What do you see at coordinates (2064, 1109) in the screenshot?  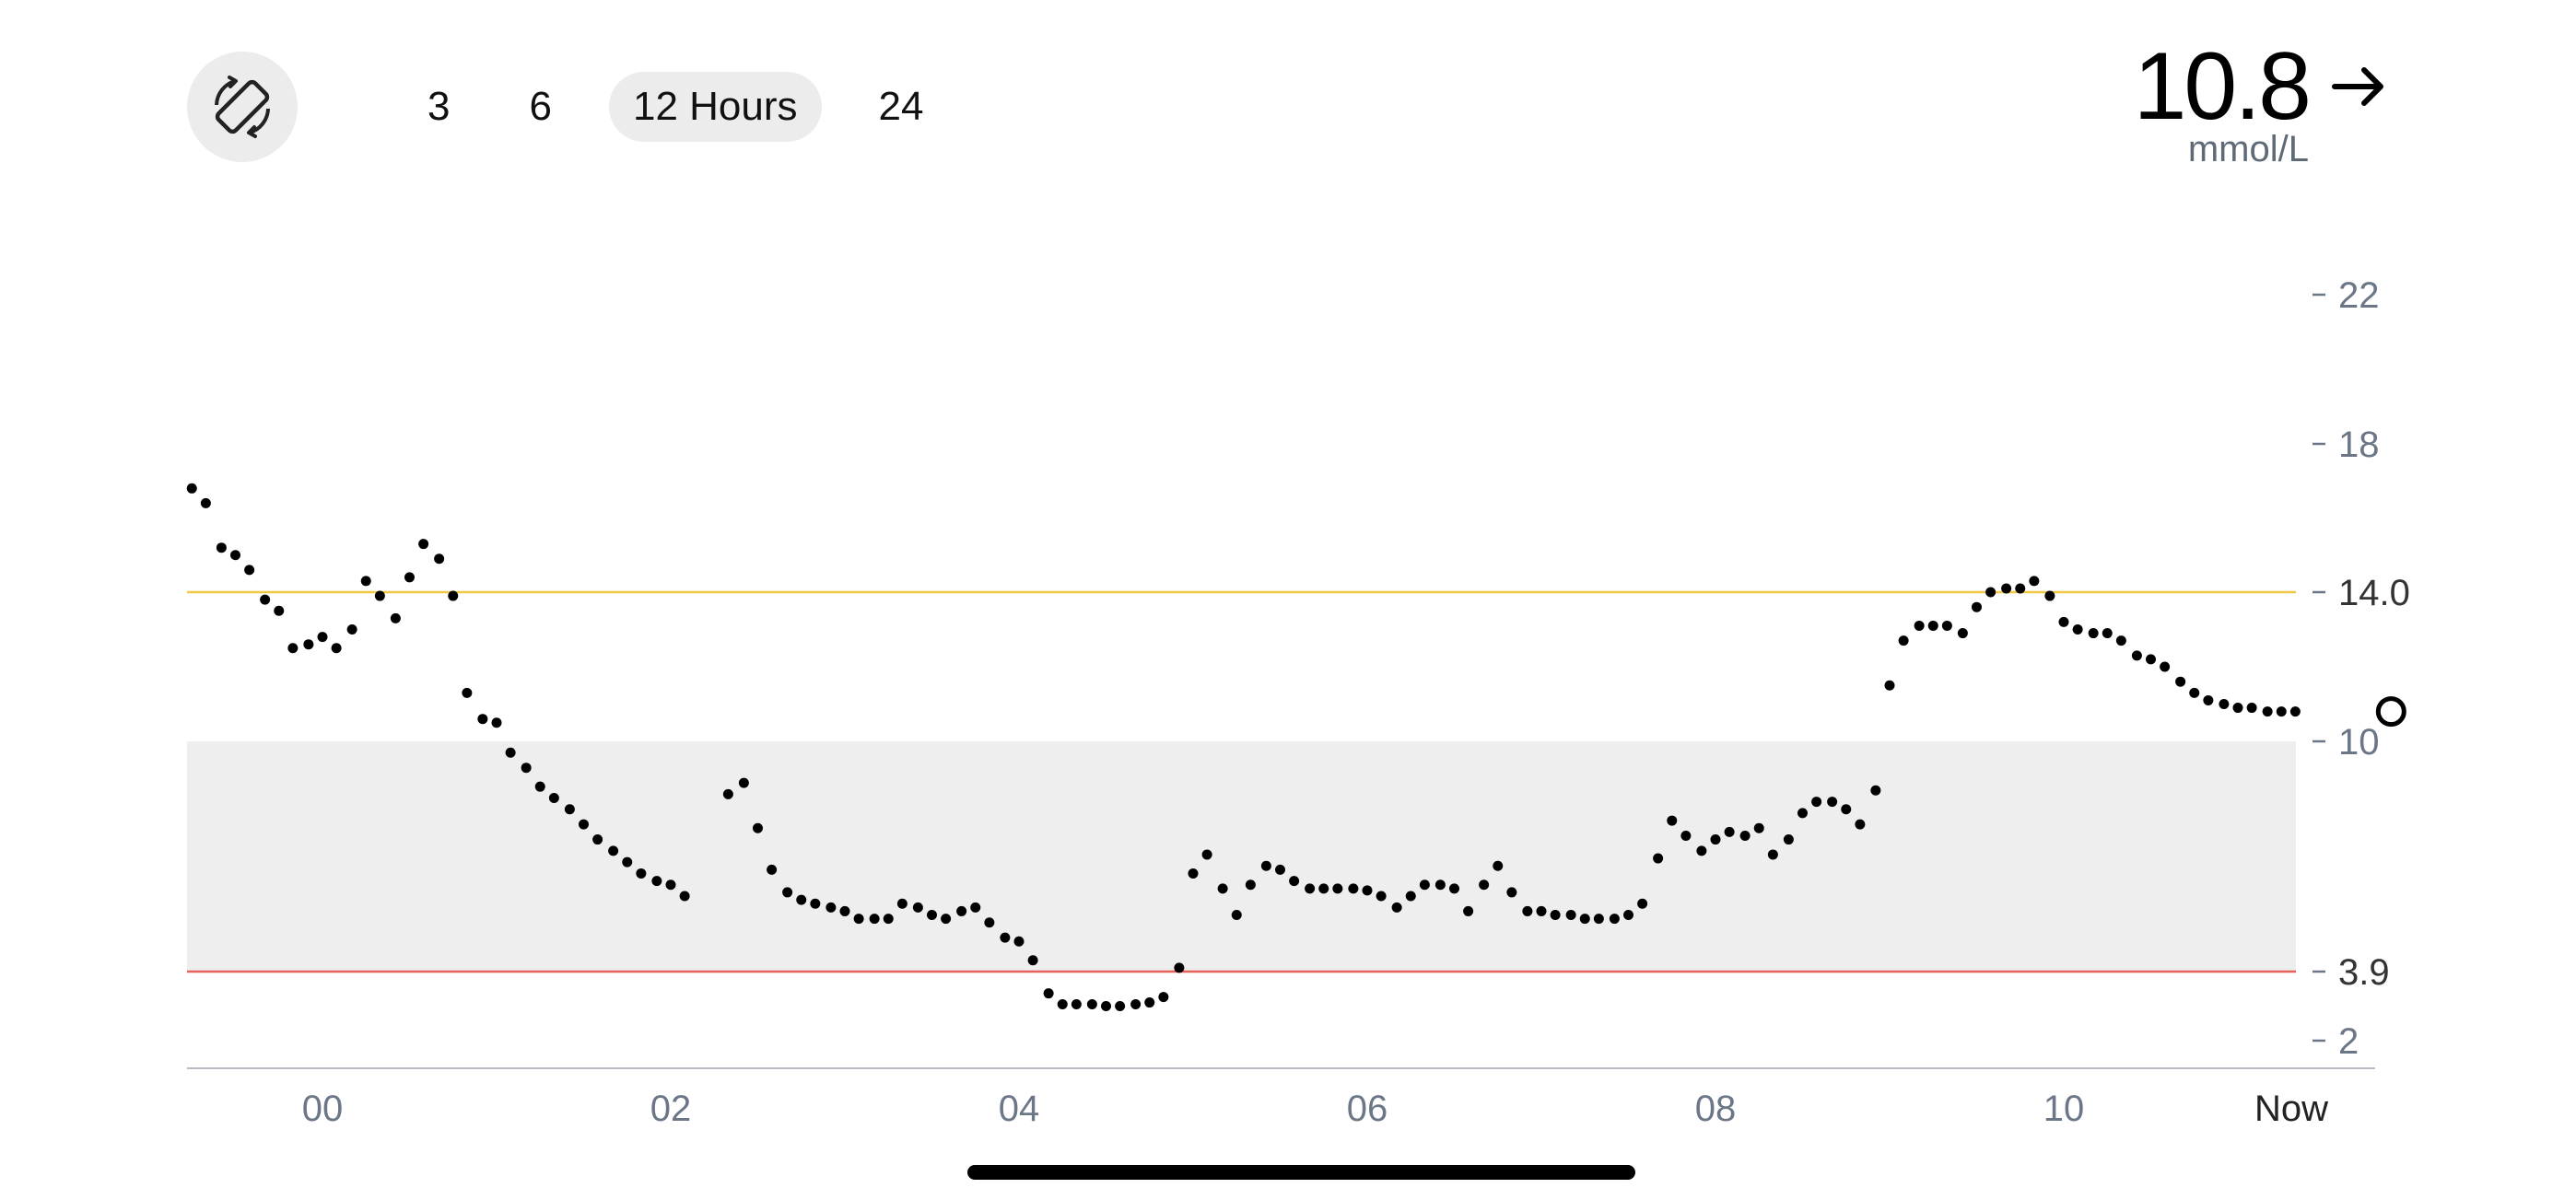 I see `x-tick-label: 10` at bounding box center [2064, 1109].